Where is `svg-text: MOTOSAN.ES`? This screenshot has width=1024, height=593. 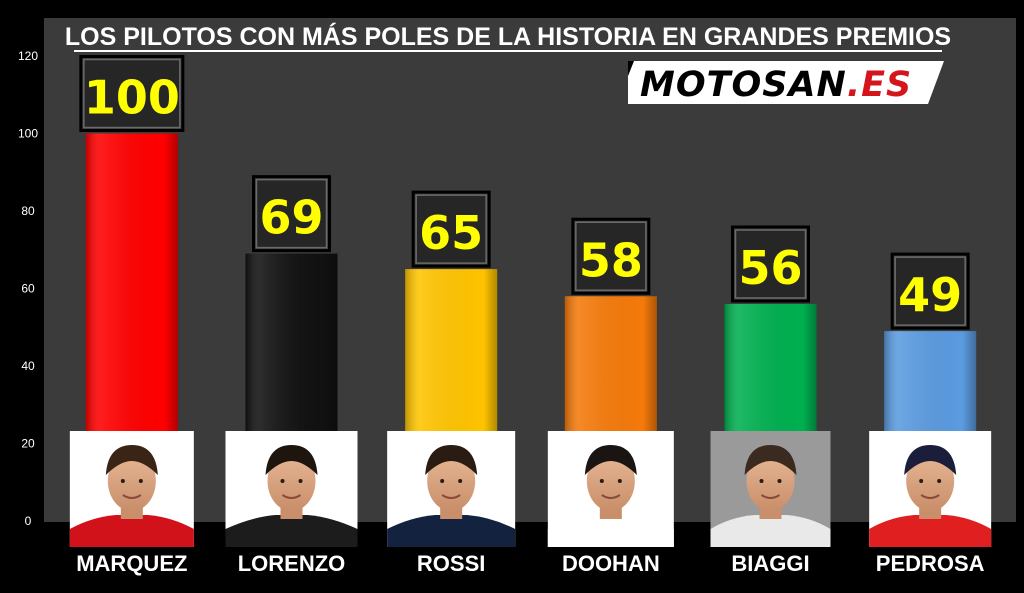 svg-text: MOTOSAN.ES is located at coordinates (776, 85).